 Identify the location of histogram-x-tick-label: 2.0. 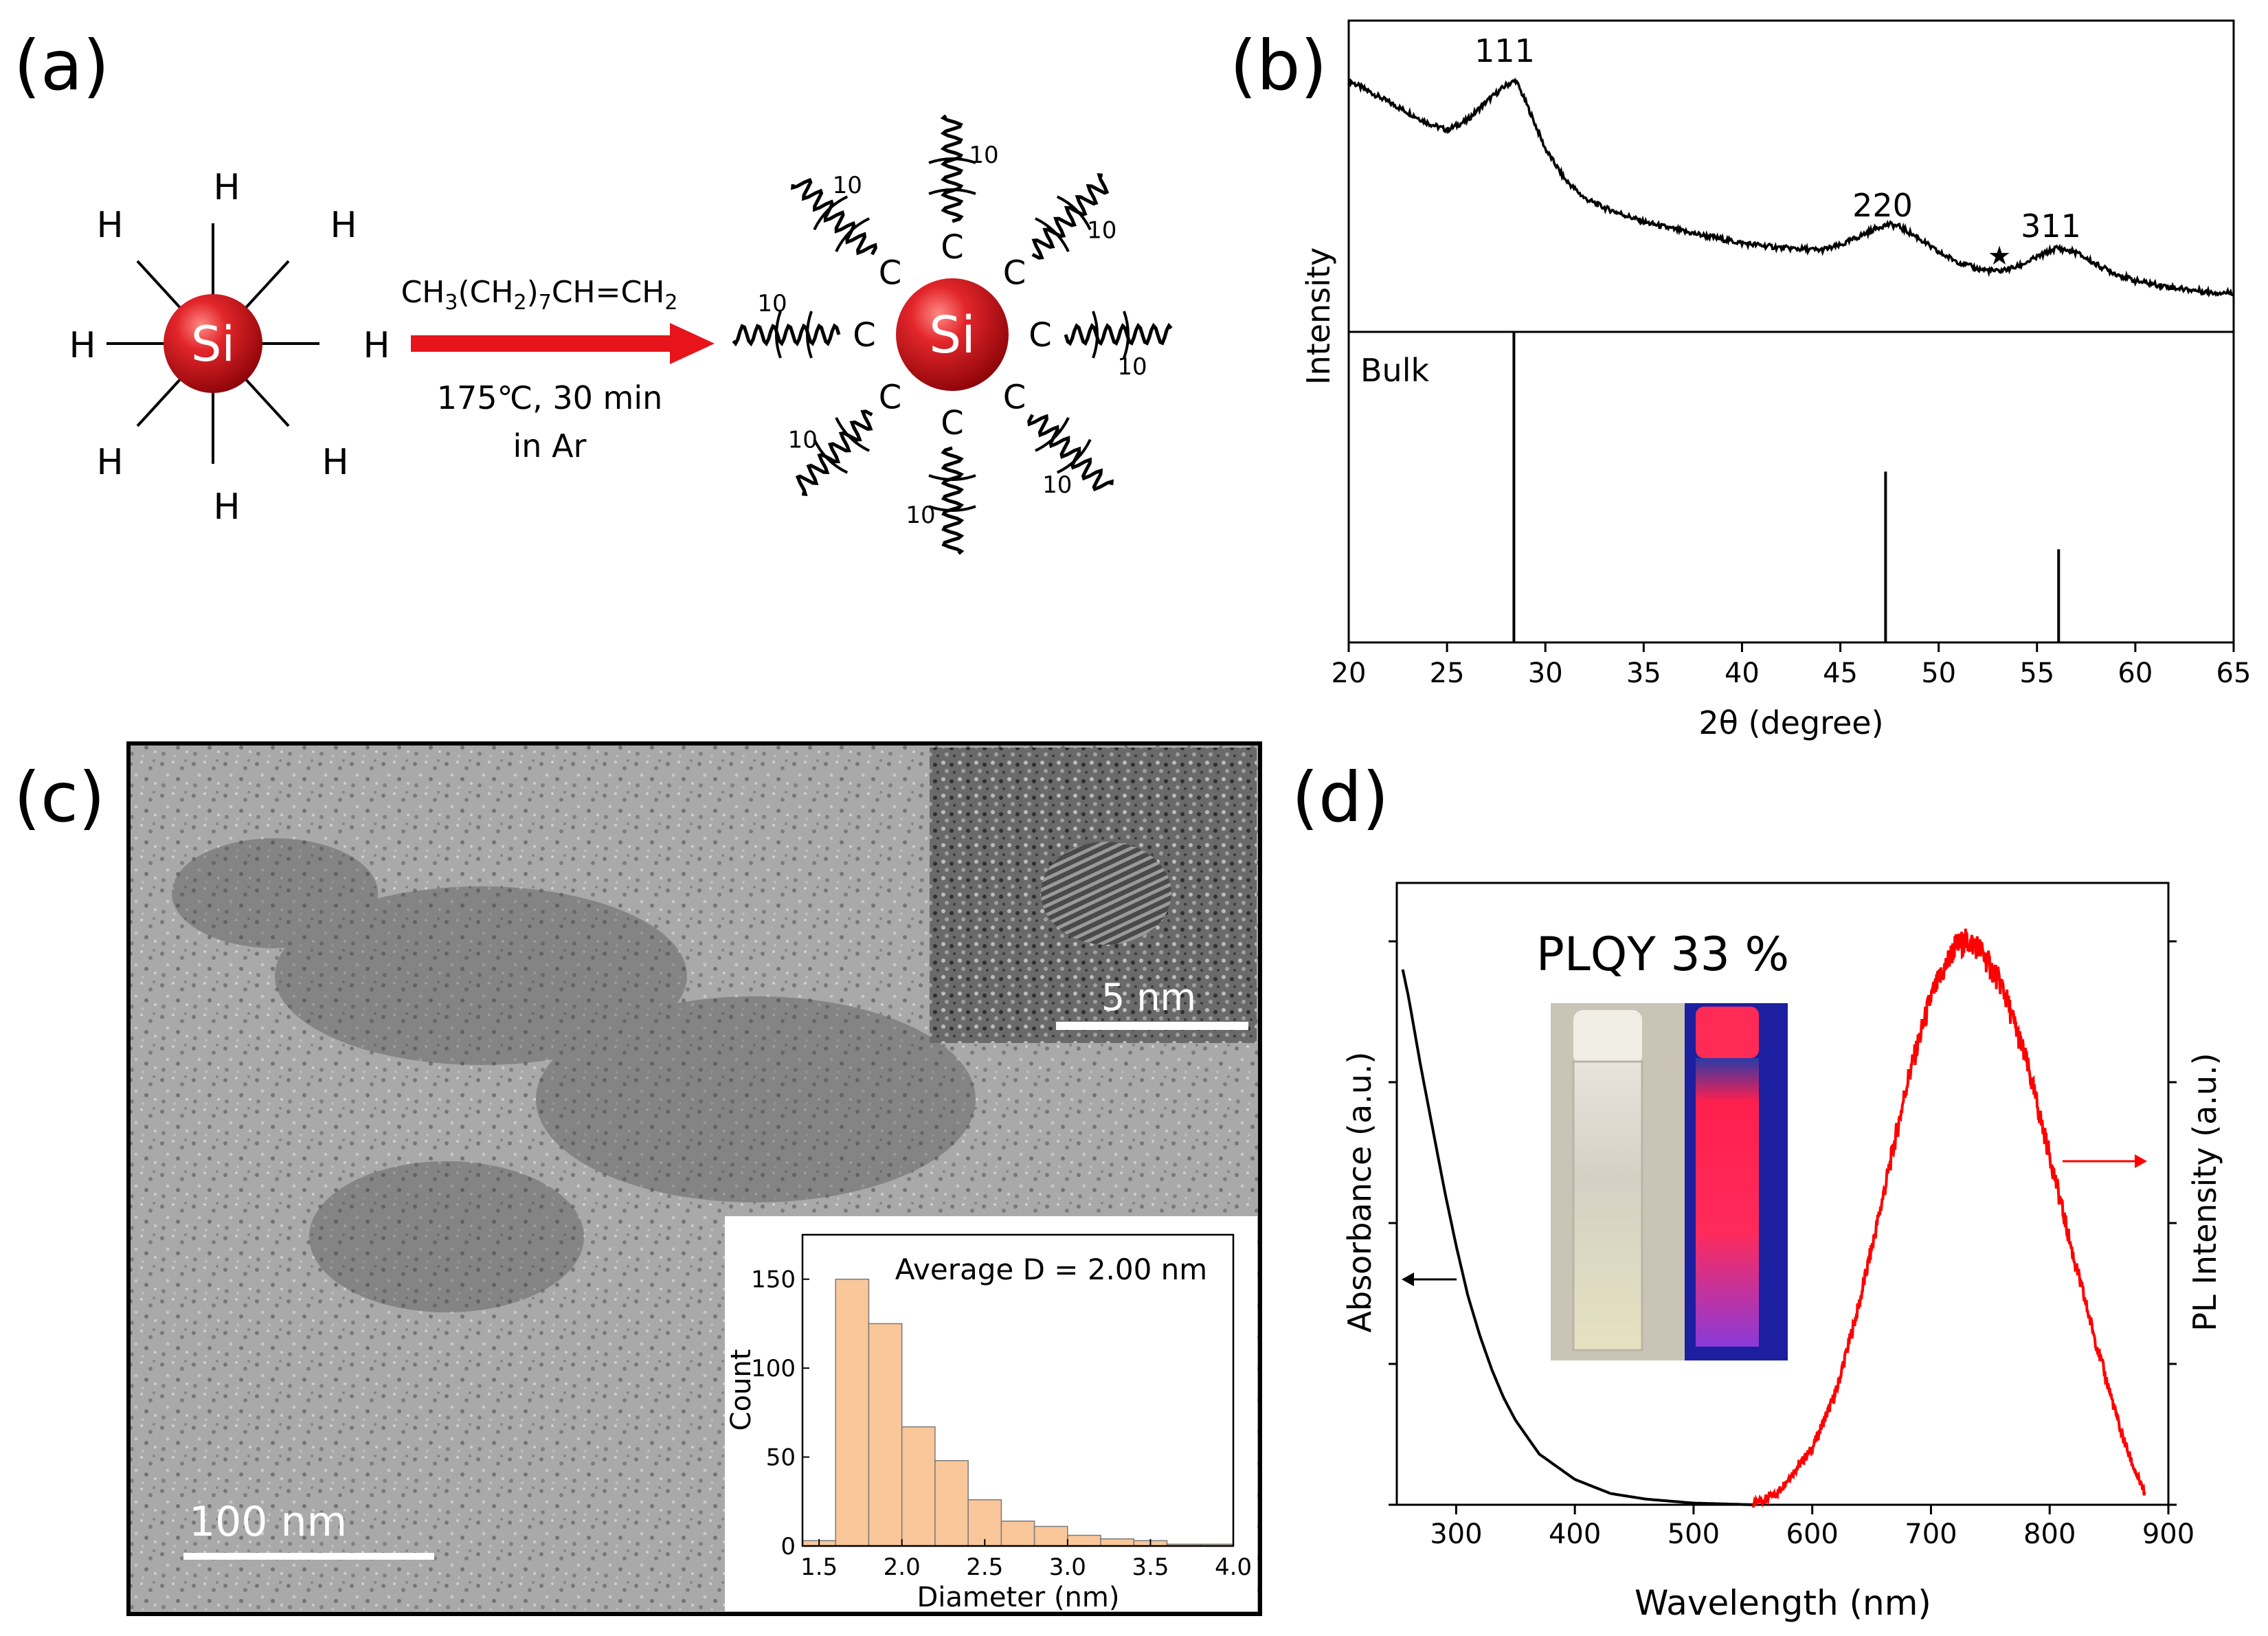
(902, 1567).